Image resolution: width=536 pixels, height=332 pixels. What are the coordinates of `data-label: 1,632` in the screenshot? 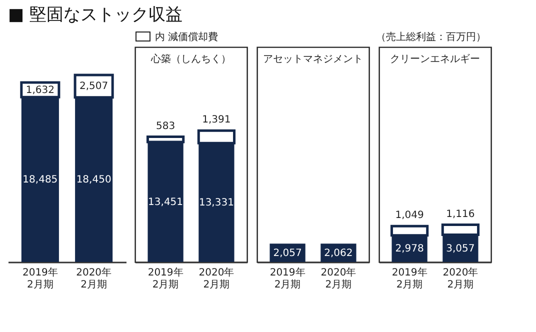 It's located at (40, 90).